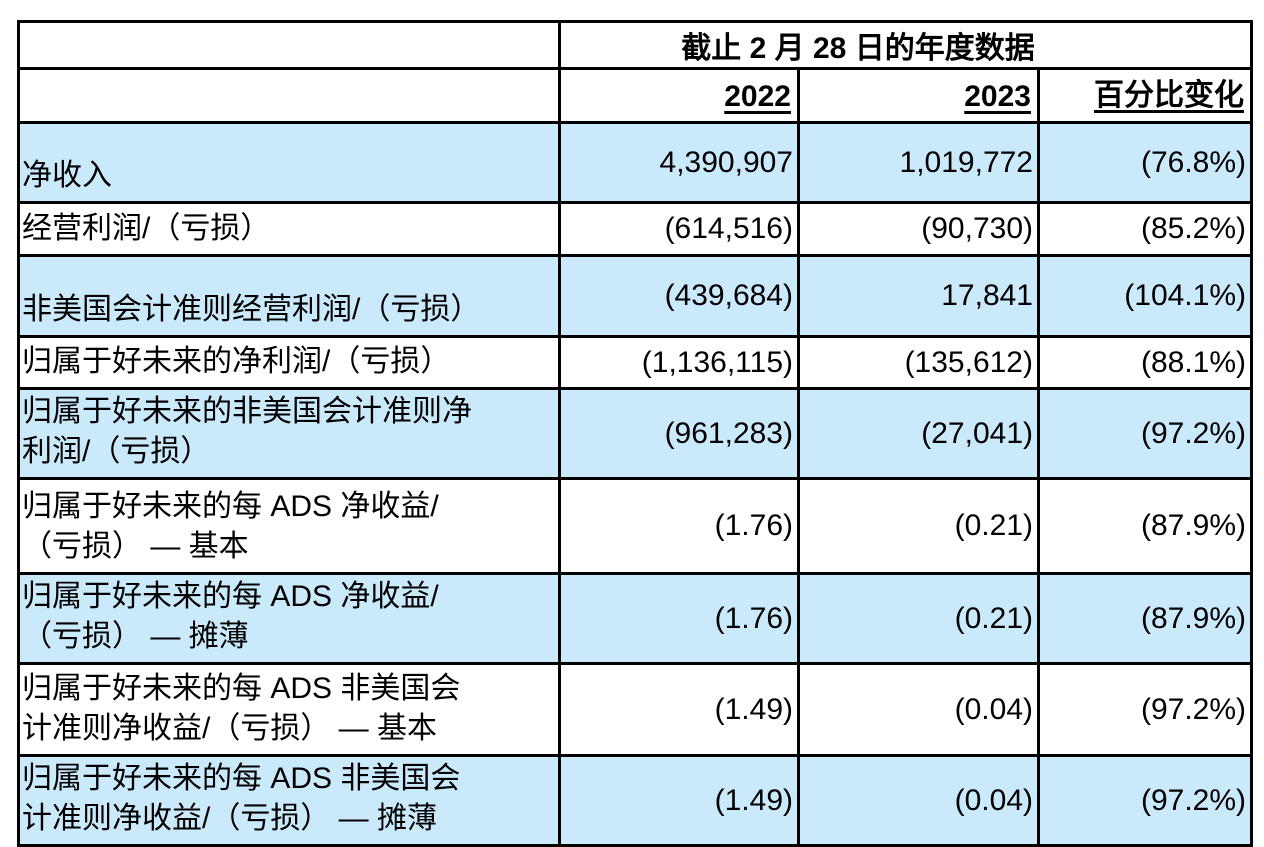  Describe the element at coordinates (679, 362) in the screenshot. I see `value-2022: (1,136,115)` at that location.